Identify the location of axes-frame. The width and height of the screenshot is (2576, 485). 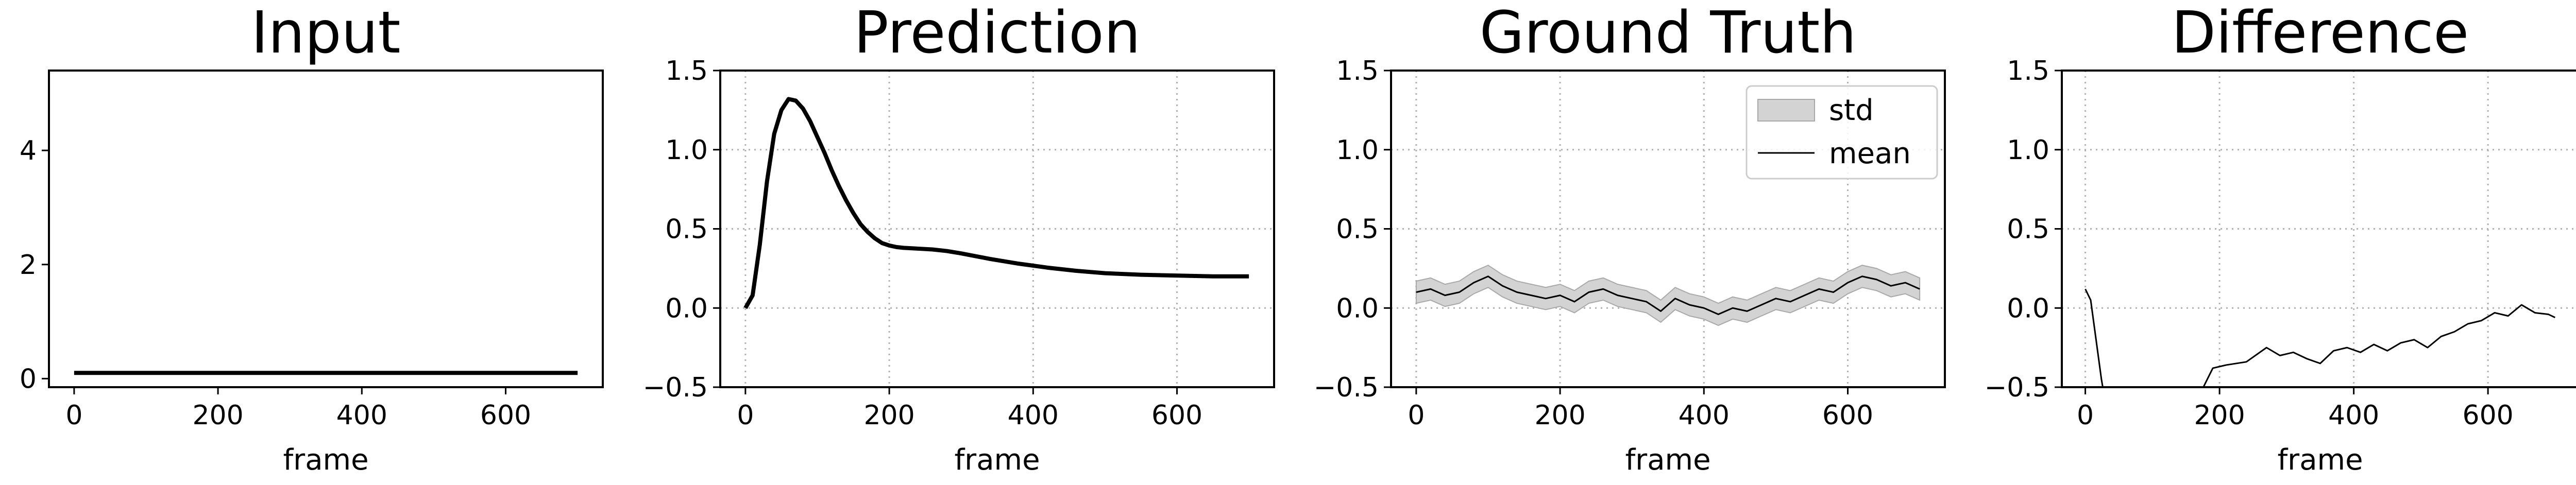
(326, 229).